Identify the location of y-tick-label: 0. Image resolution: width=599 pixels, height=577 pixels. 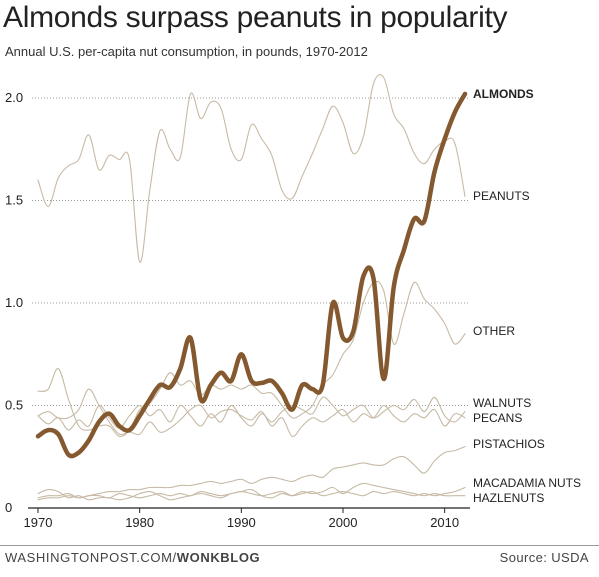
(8, 507).